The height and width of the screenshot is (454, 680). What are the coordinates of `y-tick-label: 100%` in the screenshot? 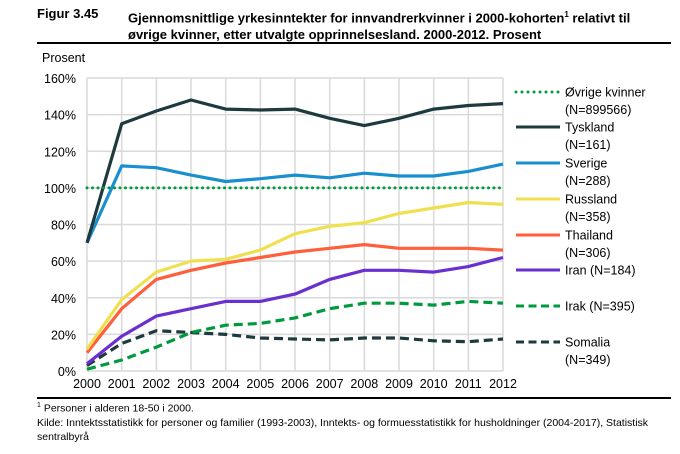 It's located at (60, 189).